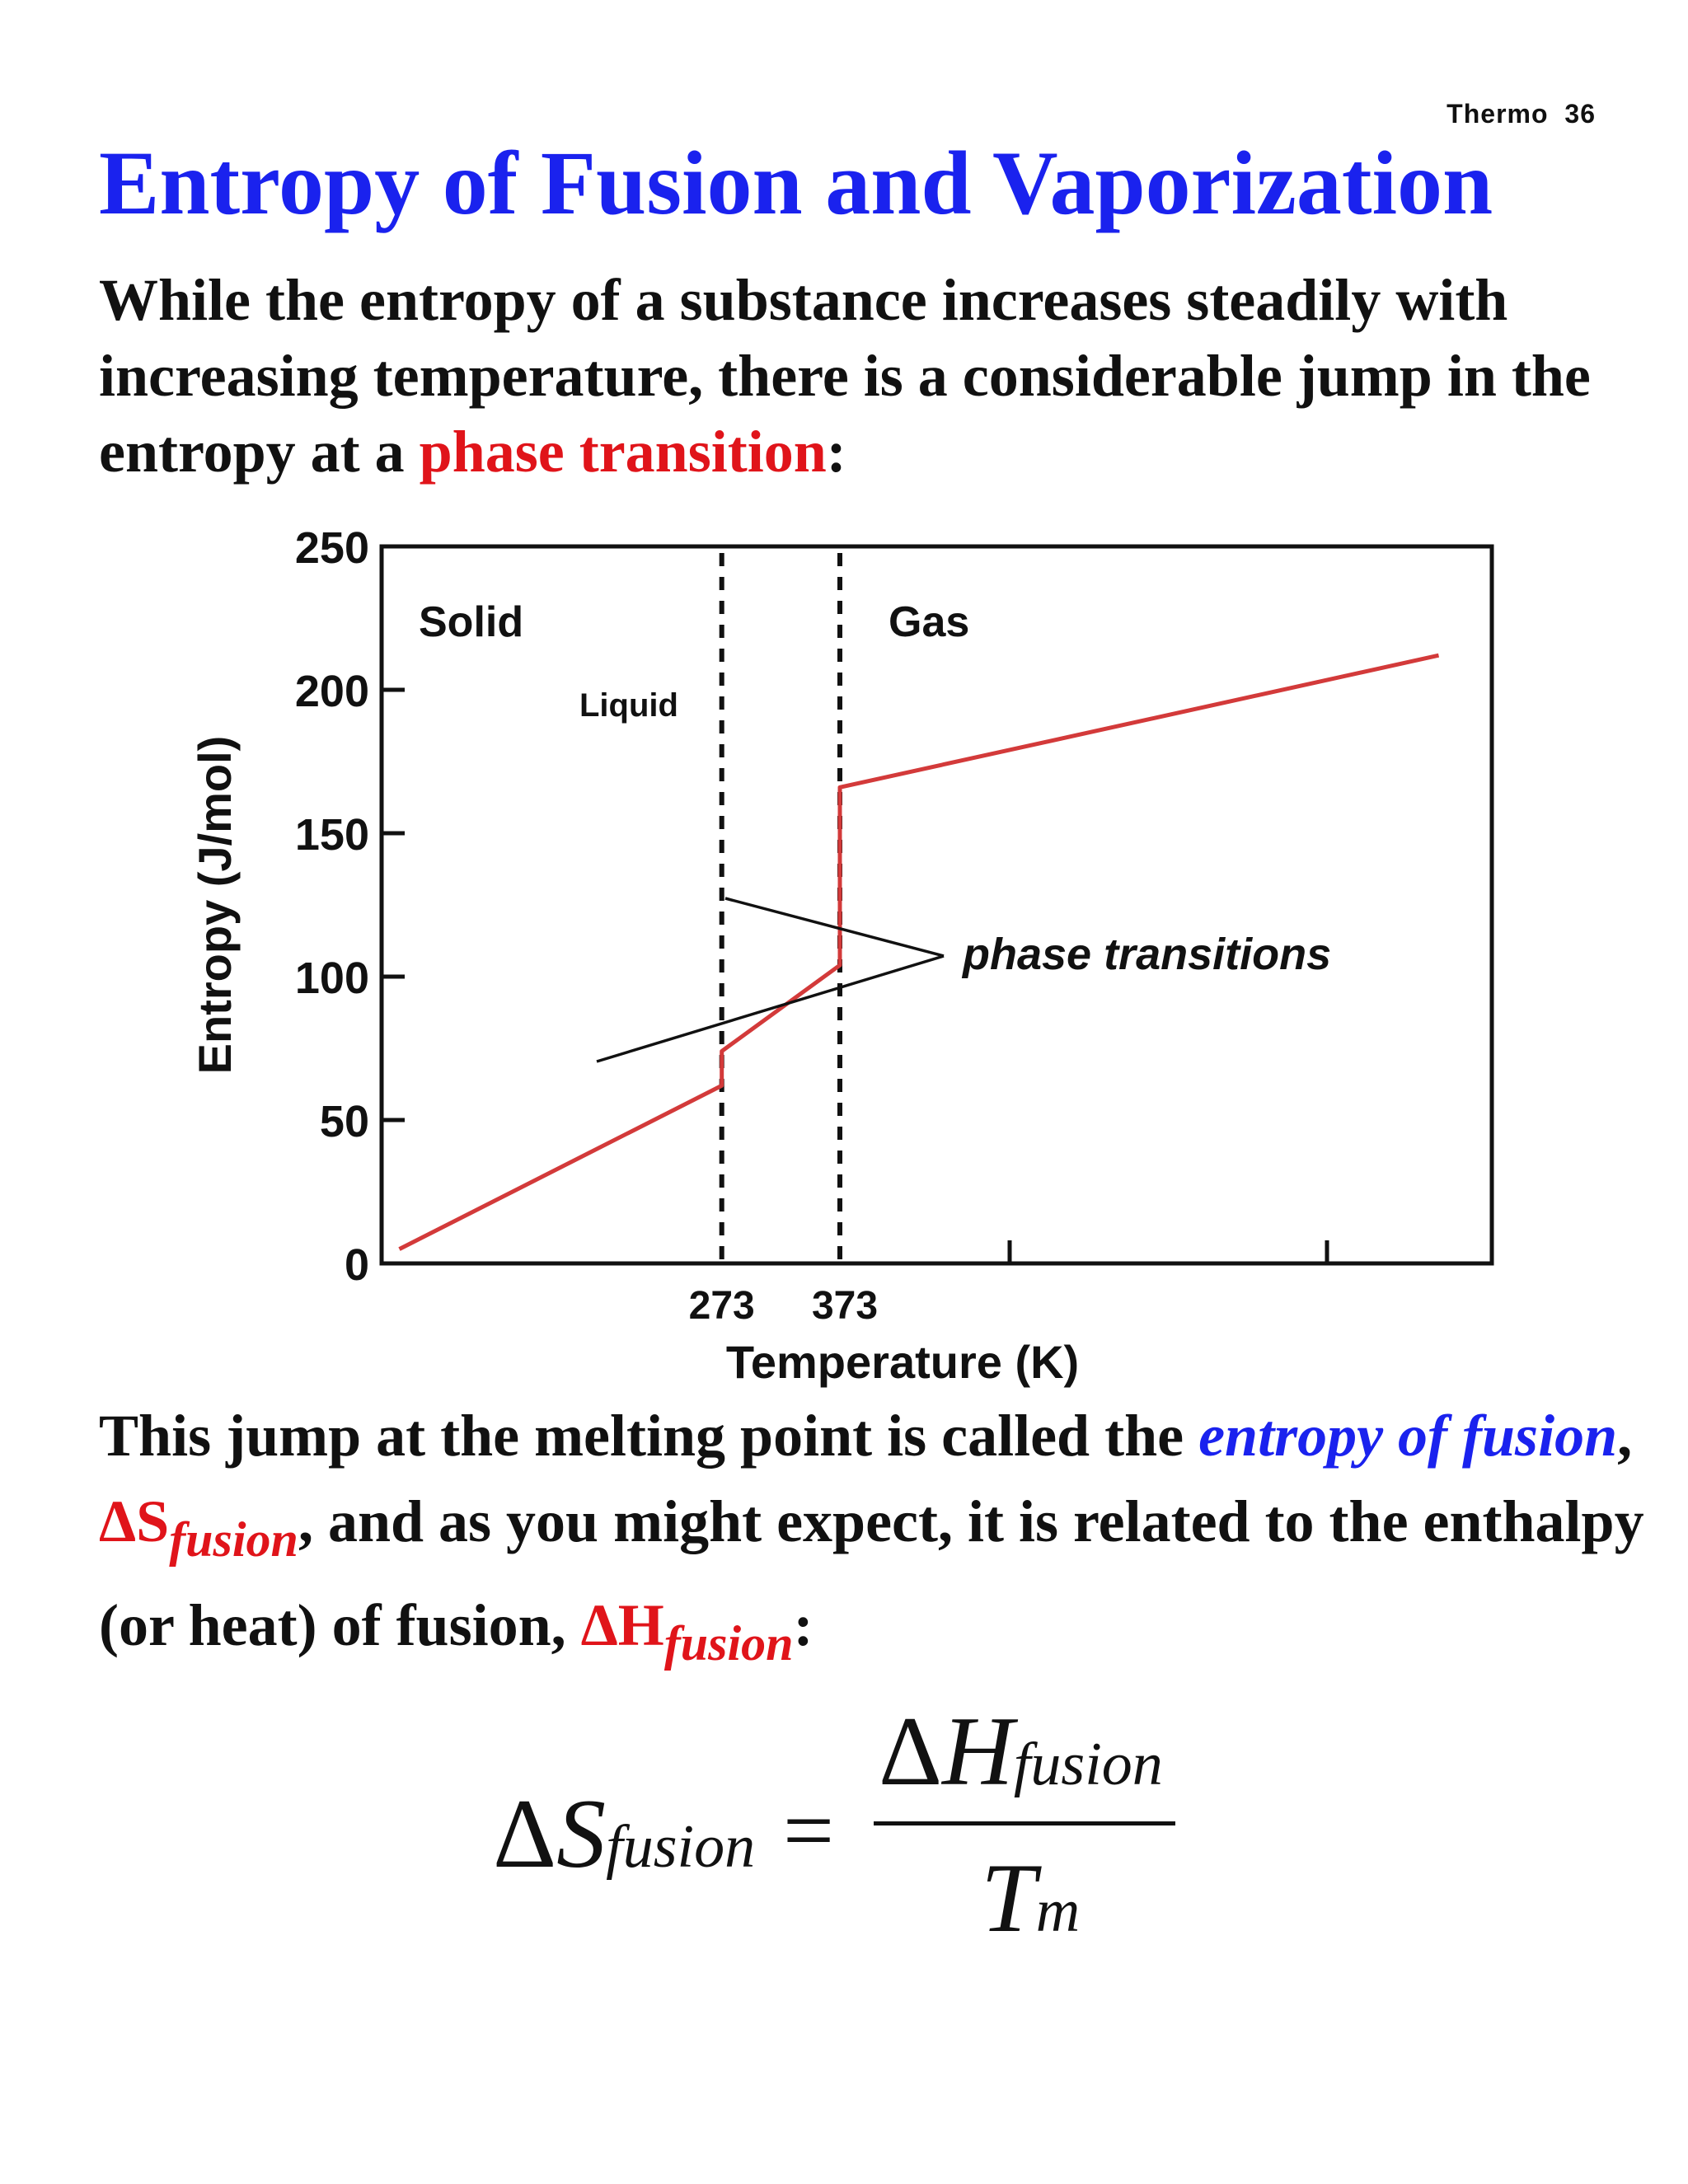  I want to click on x-axis-label: Temperature (K), so click(903, 1362).